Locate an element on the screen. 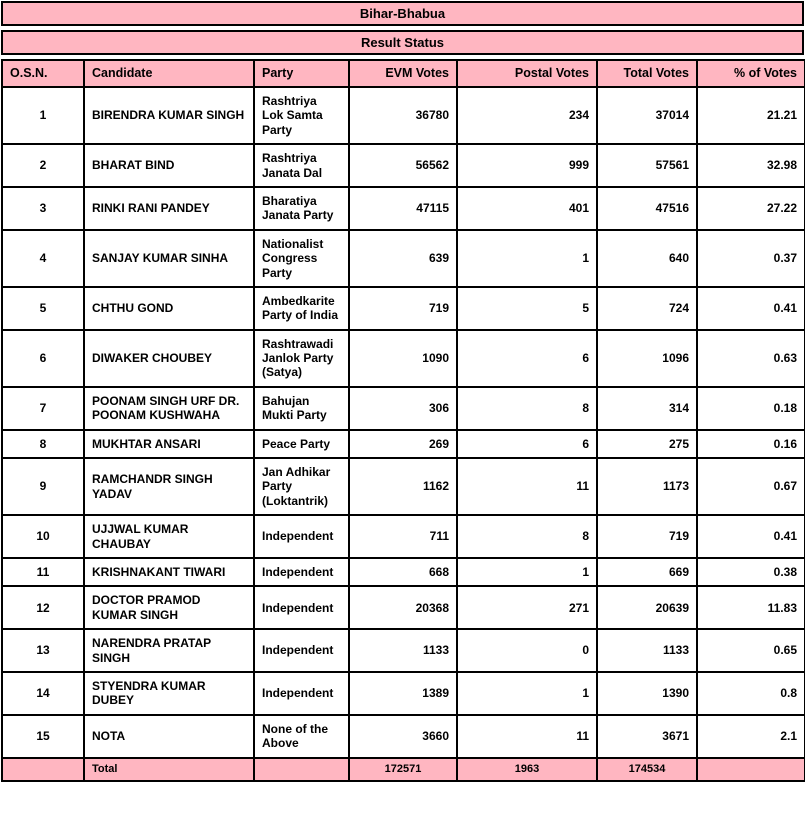 Image resolution: width=805 pixels, height=824 pixels. candidate-name: DOCTOR PRAMOD KUMAR SINGH is located at coordinates (169, 608).